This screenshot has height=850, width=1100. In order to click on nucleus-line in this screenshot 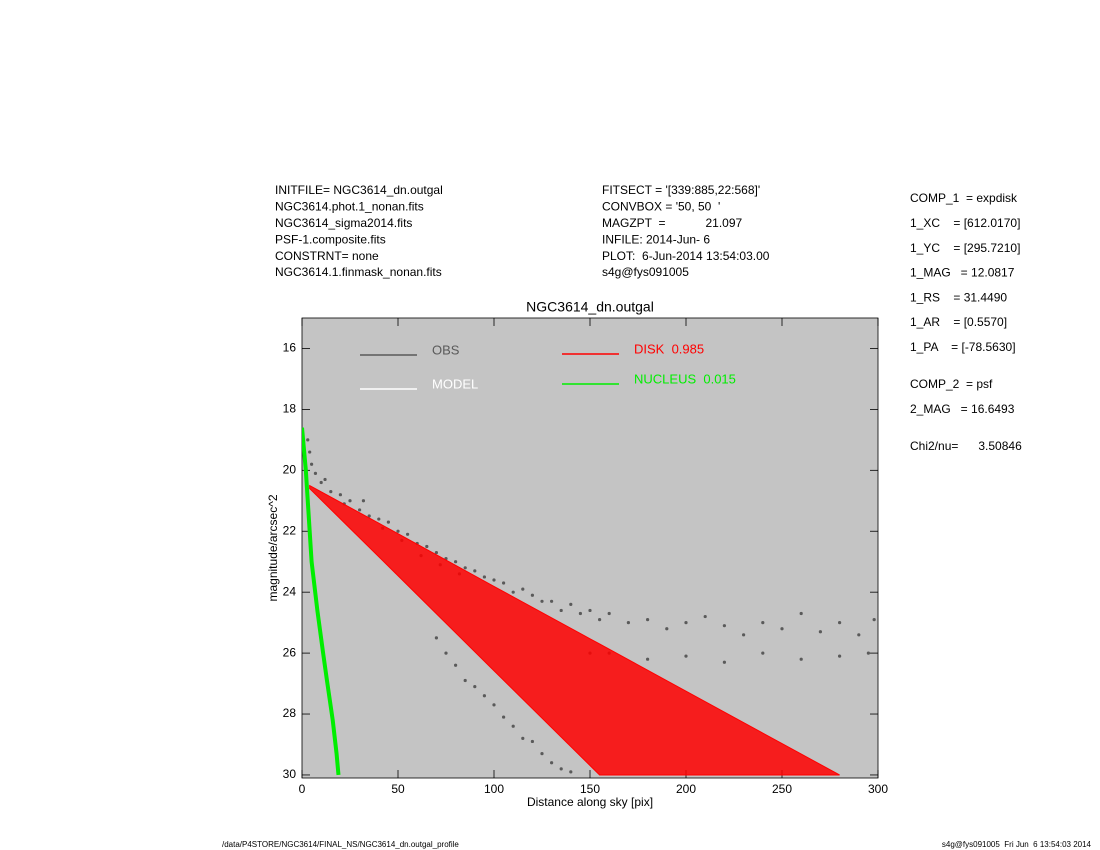, I will do `click(321, 601)`.